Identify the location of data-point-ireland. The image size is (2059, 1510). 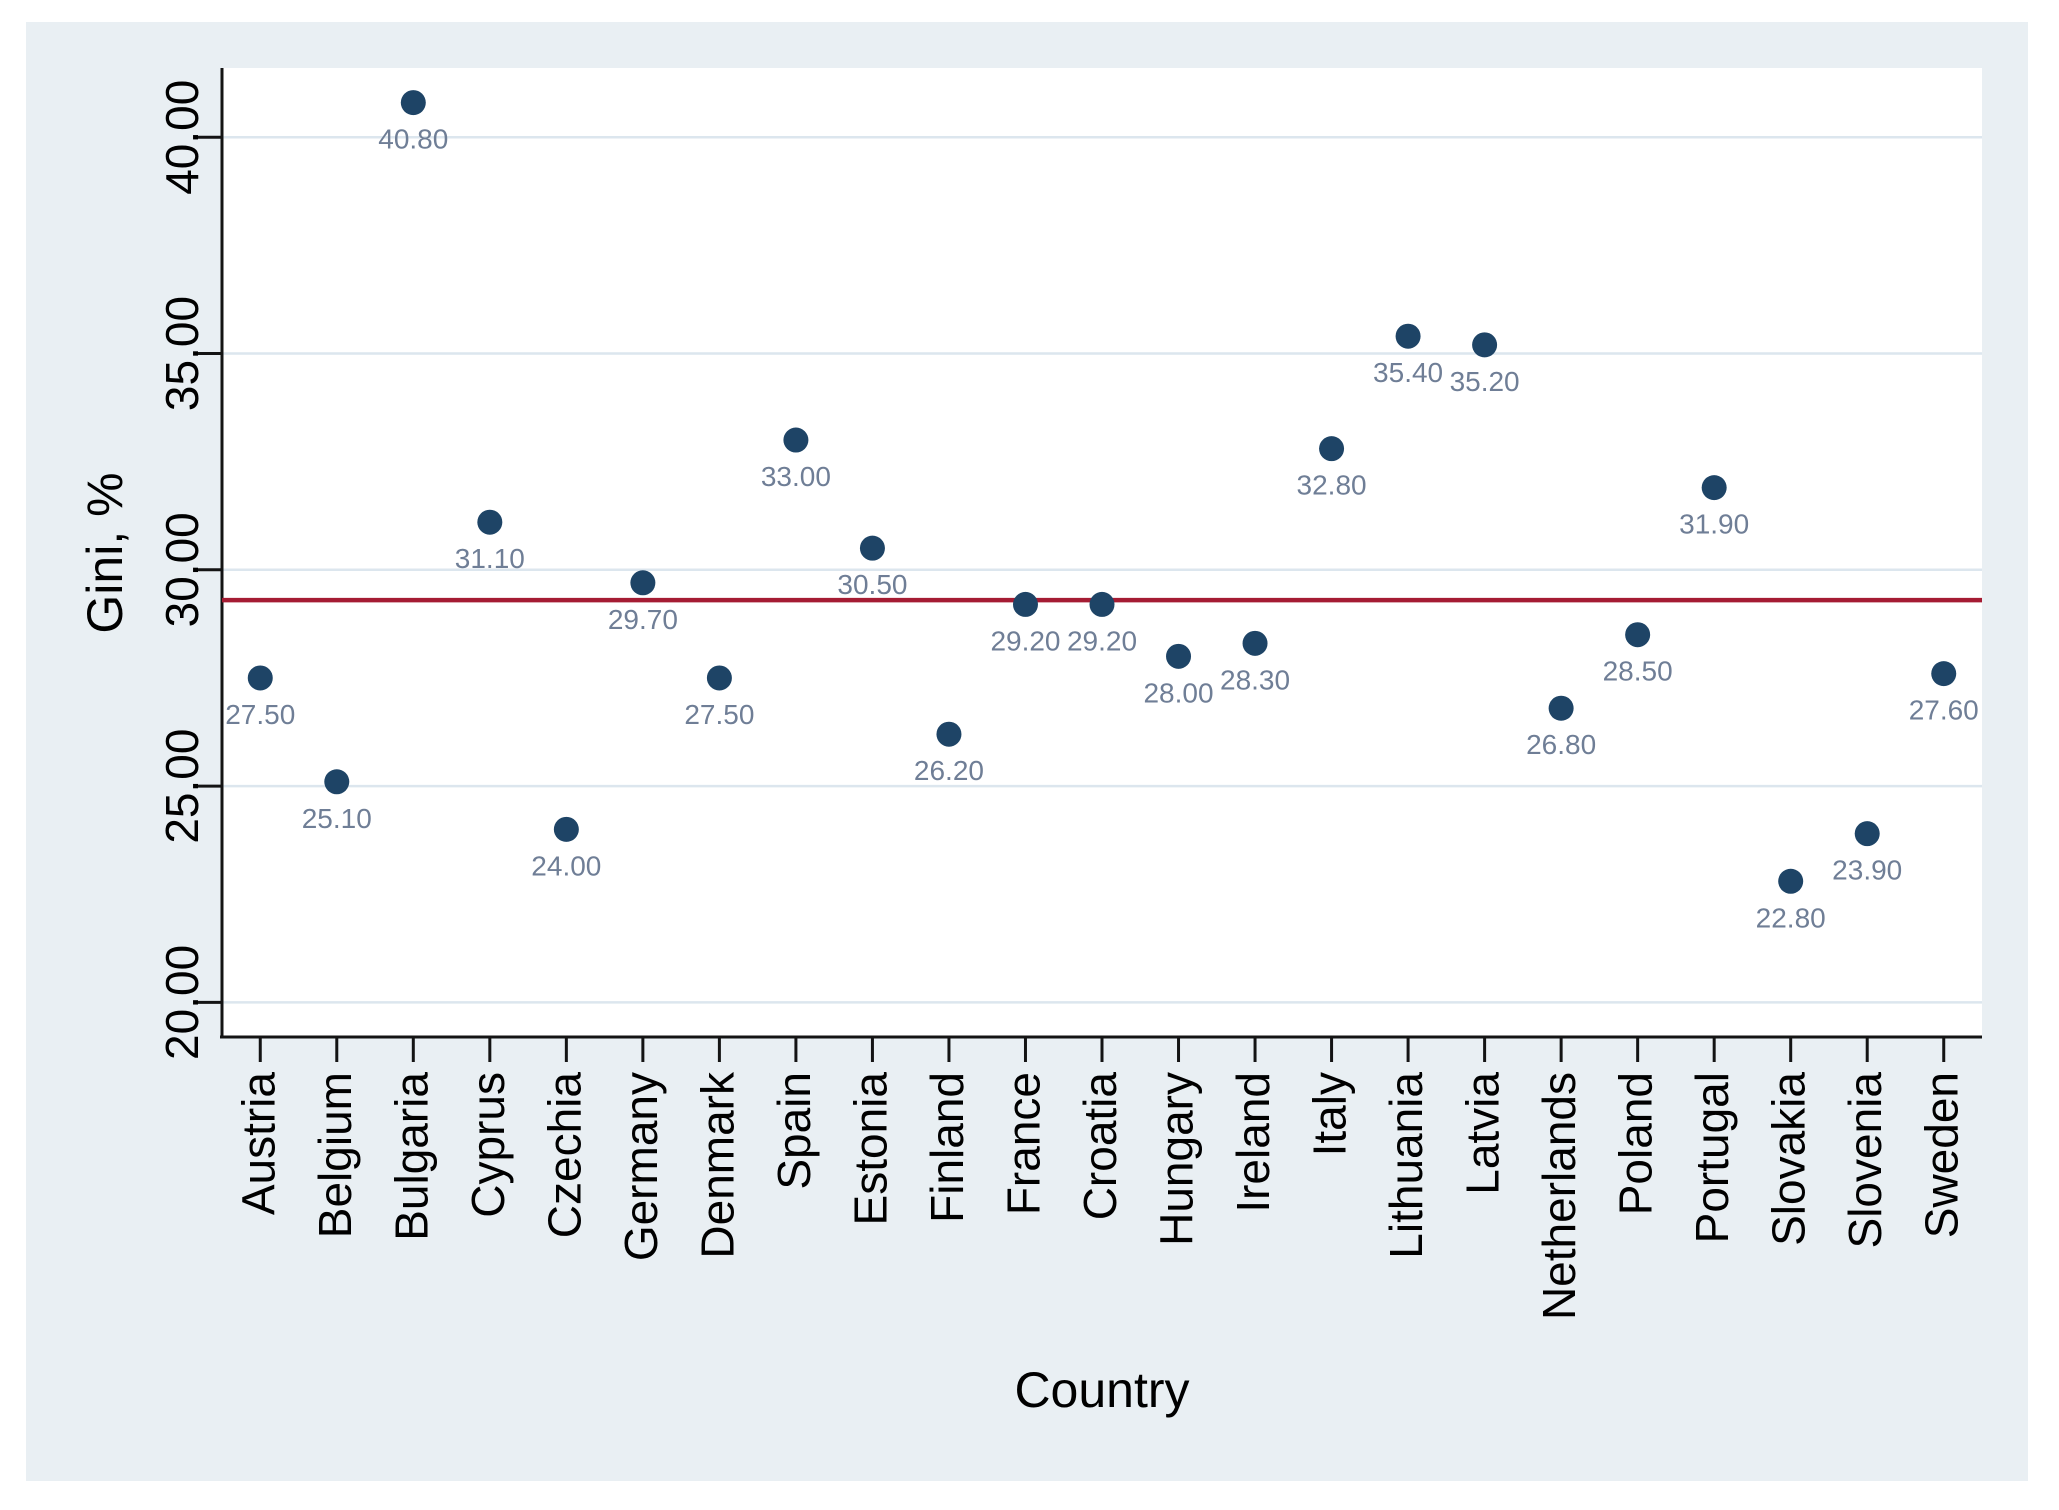
(1255, 643).